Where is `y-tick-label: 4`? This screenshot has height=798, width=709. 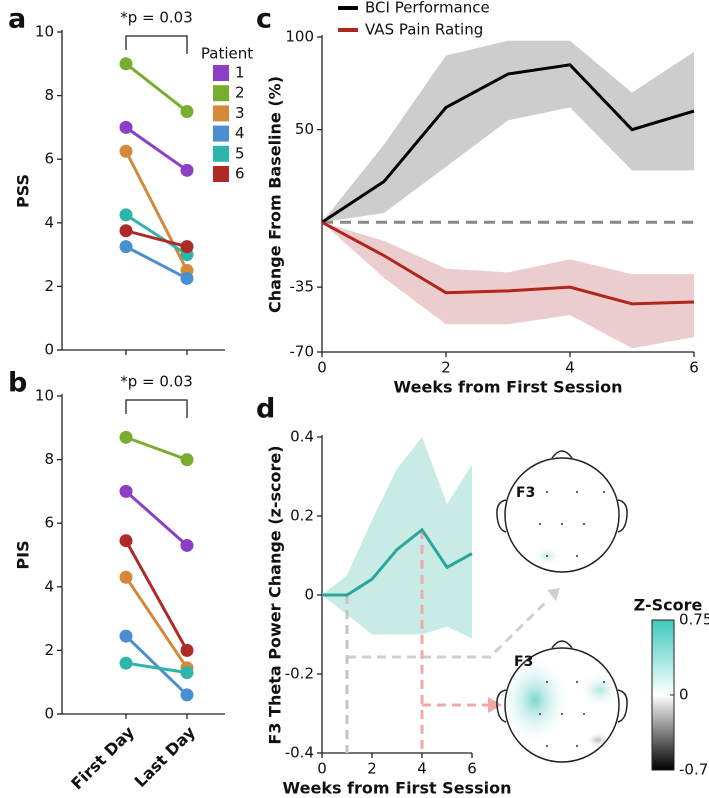 y-tick-label: 4 is located at coordinates (49, 222).